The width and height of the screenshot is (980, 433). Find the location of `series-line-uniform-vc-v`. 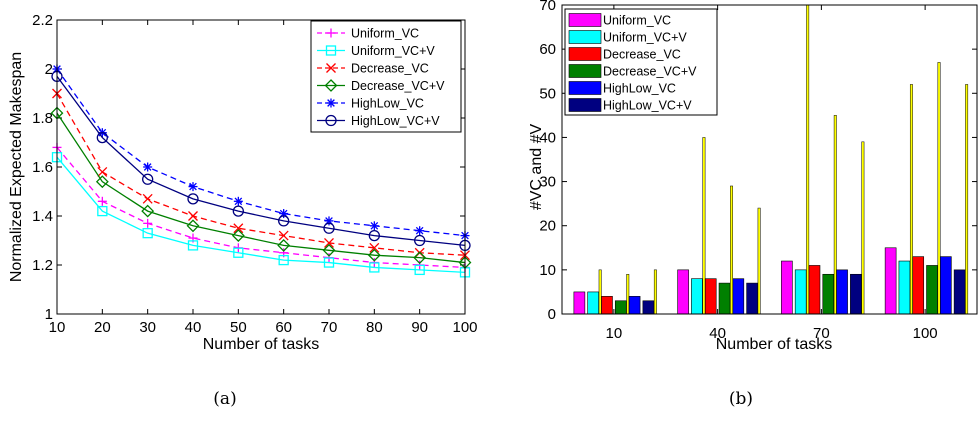

series-line-uniform-vc-v is located at coordinates (261, 214).